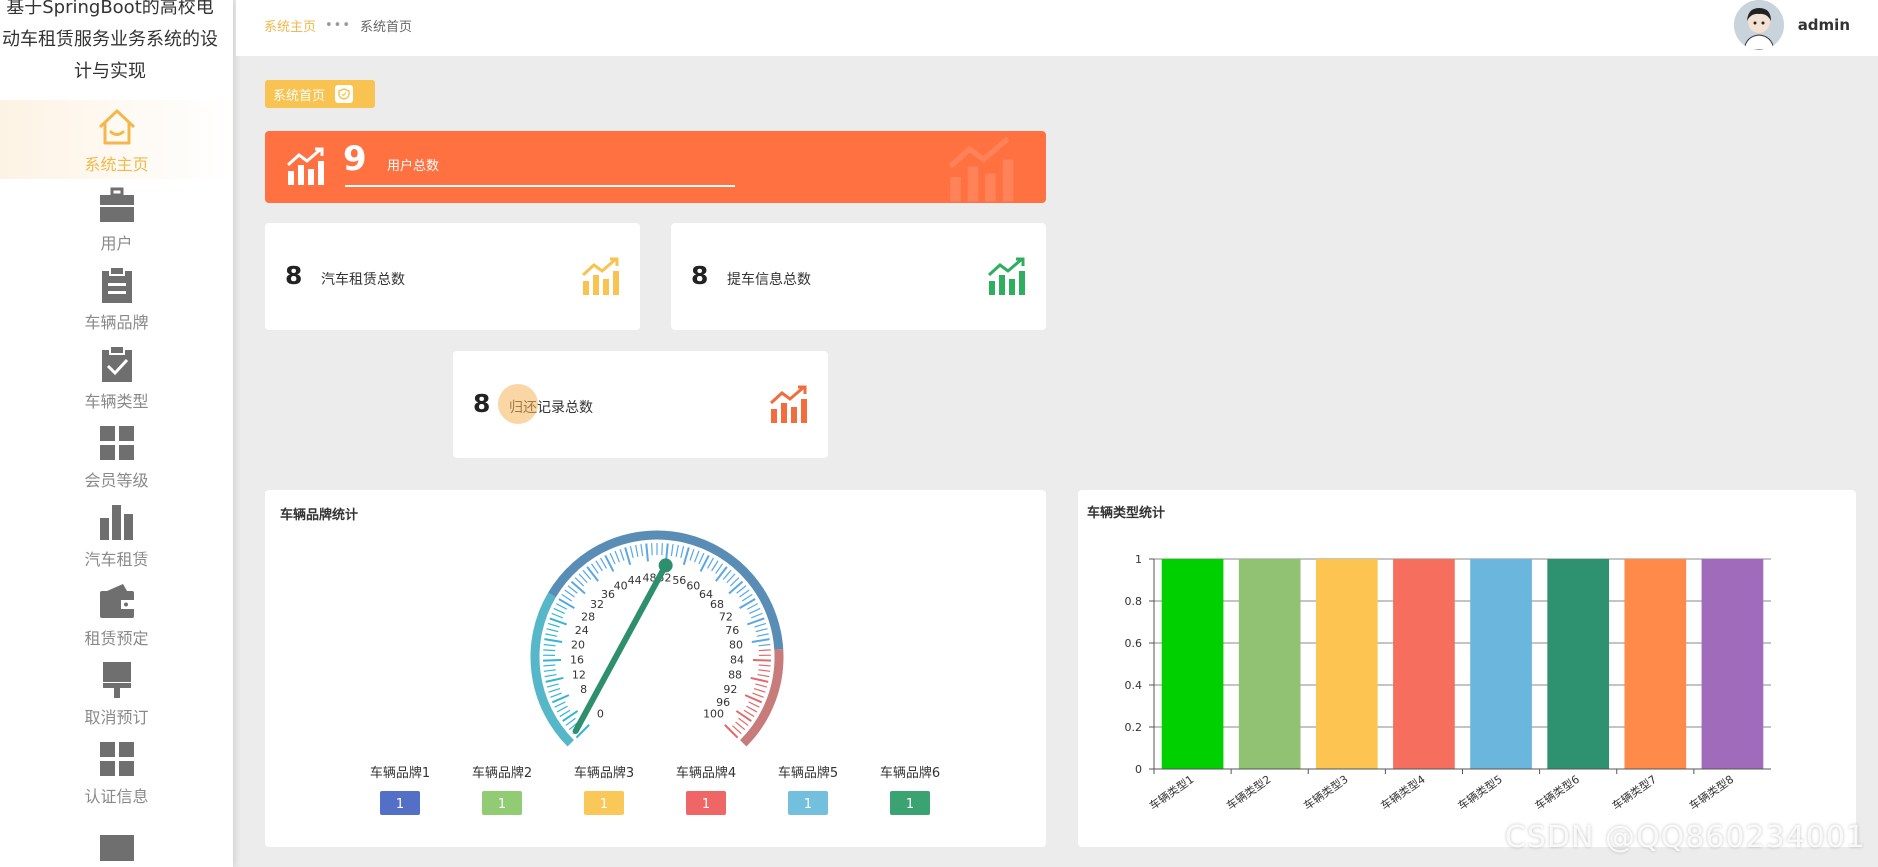 The image size is (1878, 867). I want to click on user-menu: admin, so click(1791, 25).